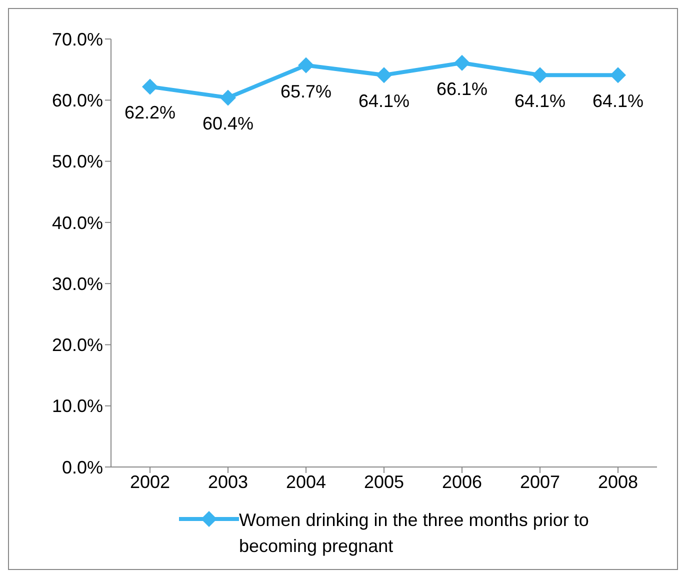 This screenshot has width=688, height=579. What do you see at coordinates (306, 482) in the screenshot?
I see `x-tick-label: 2004` at bounding box center [306, 482].